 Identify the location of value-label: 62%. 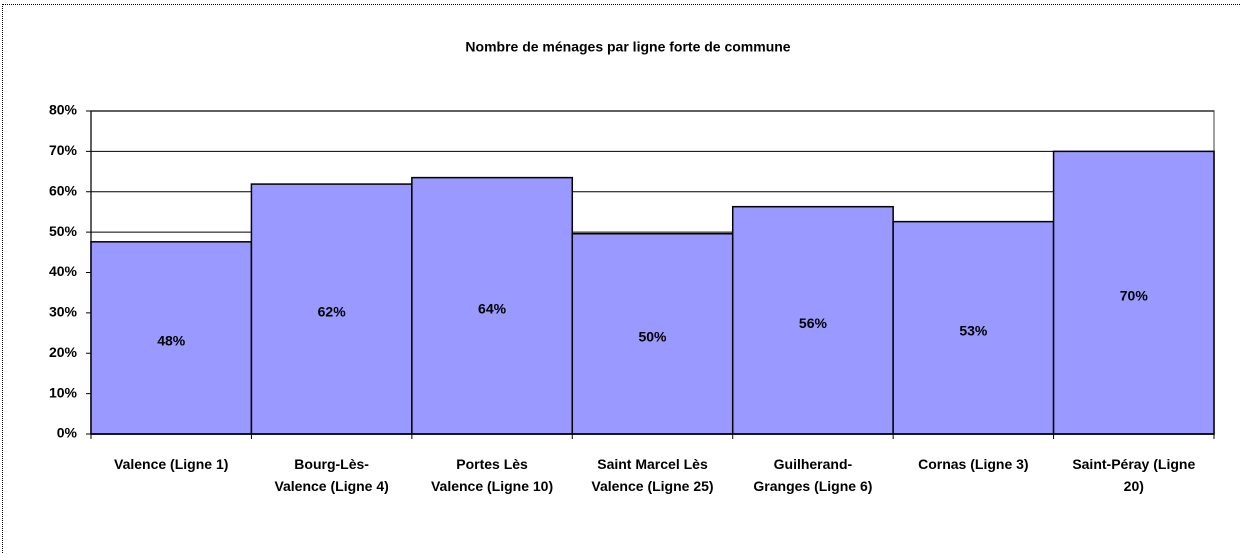
(332, 312).